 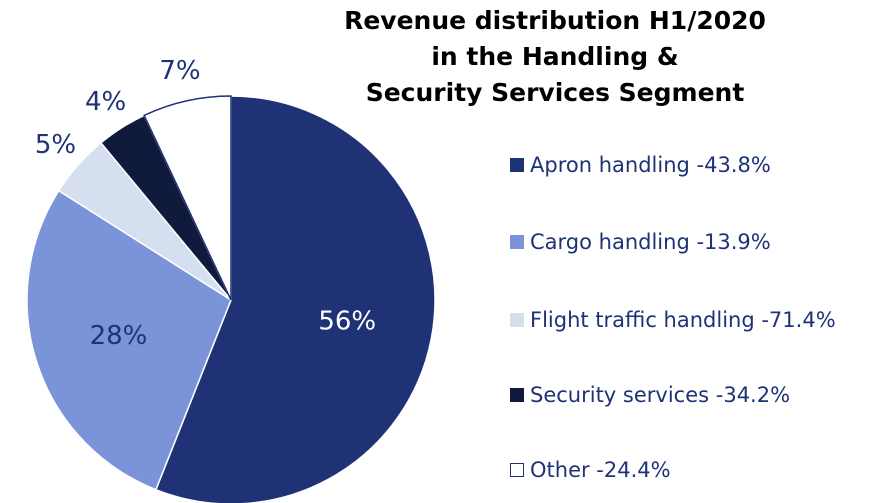 What do you see at coordinates (555, 56) in the screenshot?
I see `chart-title: in the Handling &` at bounding box center [555, 56].